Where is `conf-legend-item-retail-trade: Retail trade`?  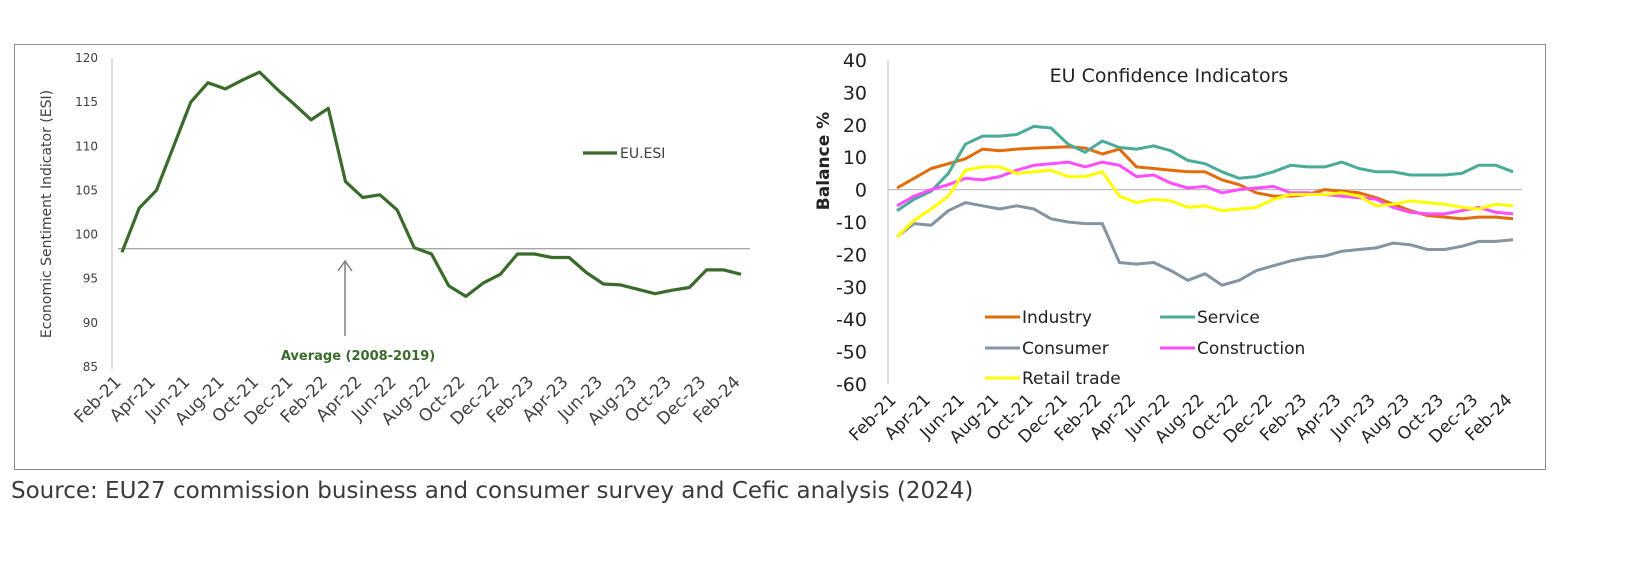 conf-legend-item-retail-trade: Retail trade is located at coordinates (1053, 379).